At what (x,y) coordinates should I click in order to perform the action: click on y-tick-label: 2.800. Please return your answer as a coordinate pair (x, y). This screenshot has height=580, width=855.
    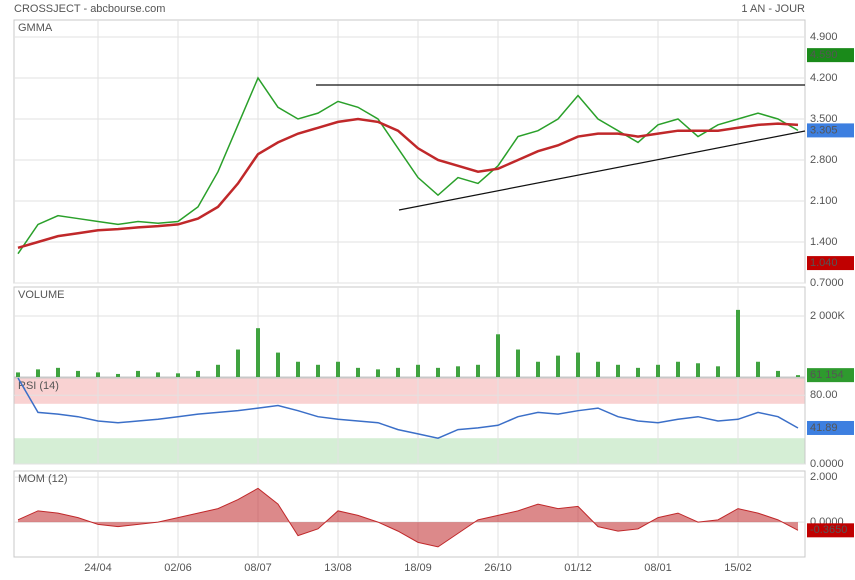
    Looking at the image, I should click on (824, 160).